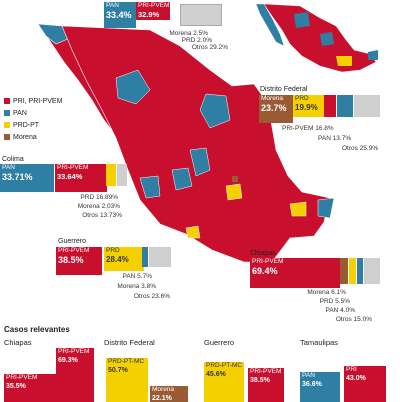 The width and height of the screenshot is (400, 402). Describe the element at coordinates (149, 14) in the screenshot. I see `national-pri-value: 32.9%` at that location.